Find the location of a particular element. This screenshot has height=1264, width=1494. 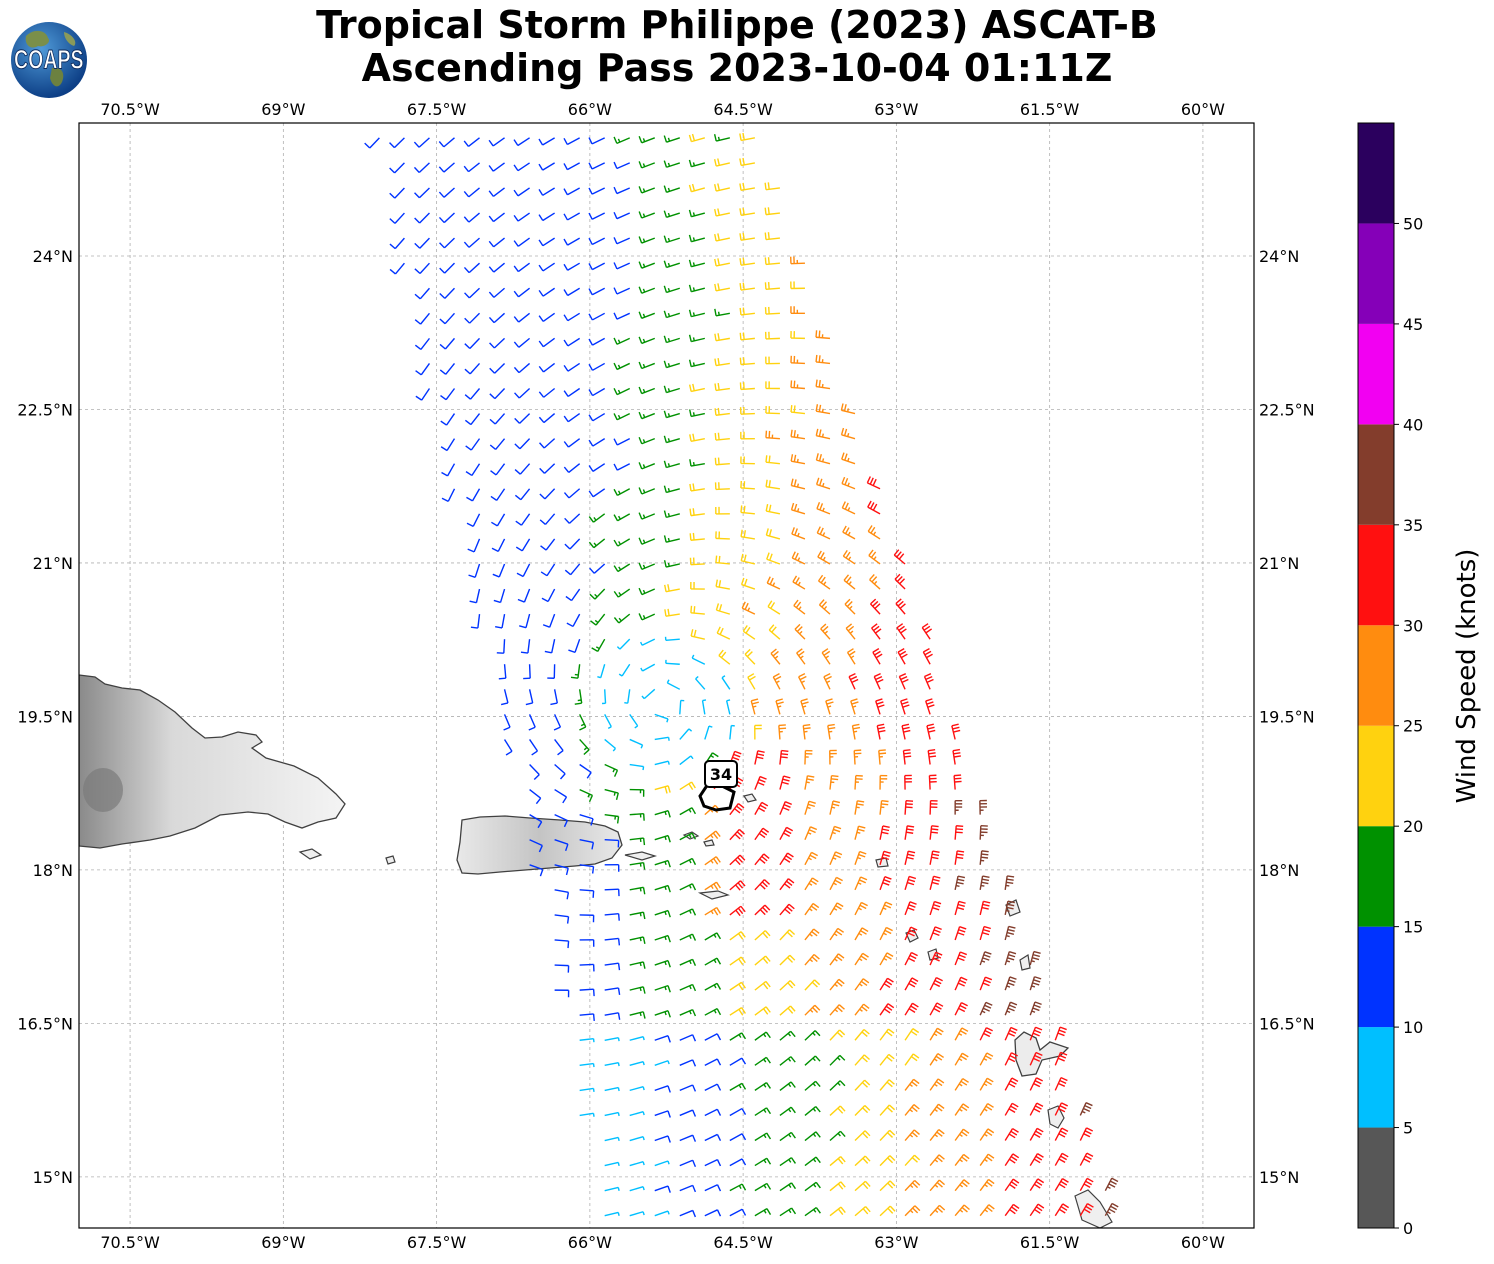

lon-tick-label-bottom: 70.5°W is located at coordinates (130, 1242).